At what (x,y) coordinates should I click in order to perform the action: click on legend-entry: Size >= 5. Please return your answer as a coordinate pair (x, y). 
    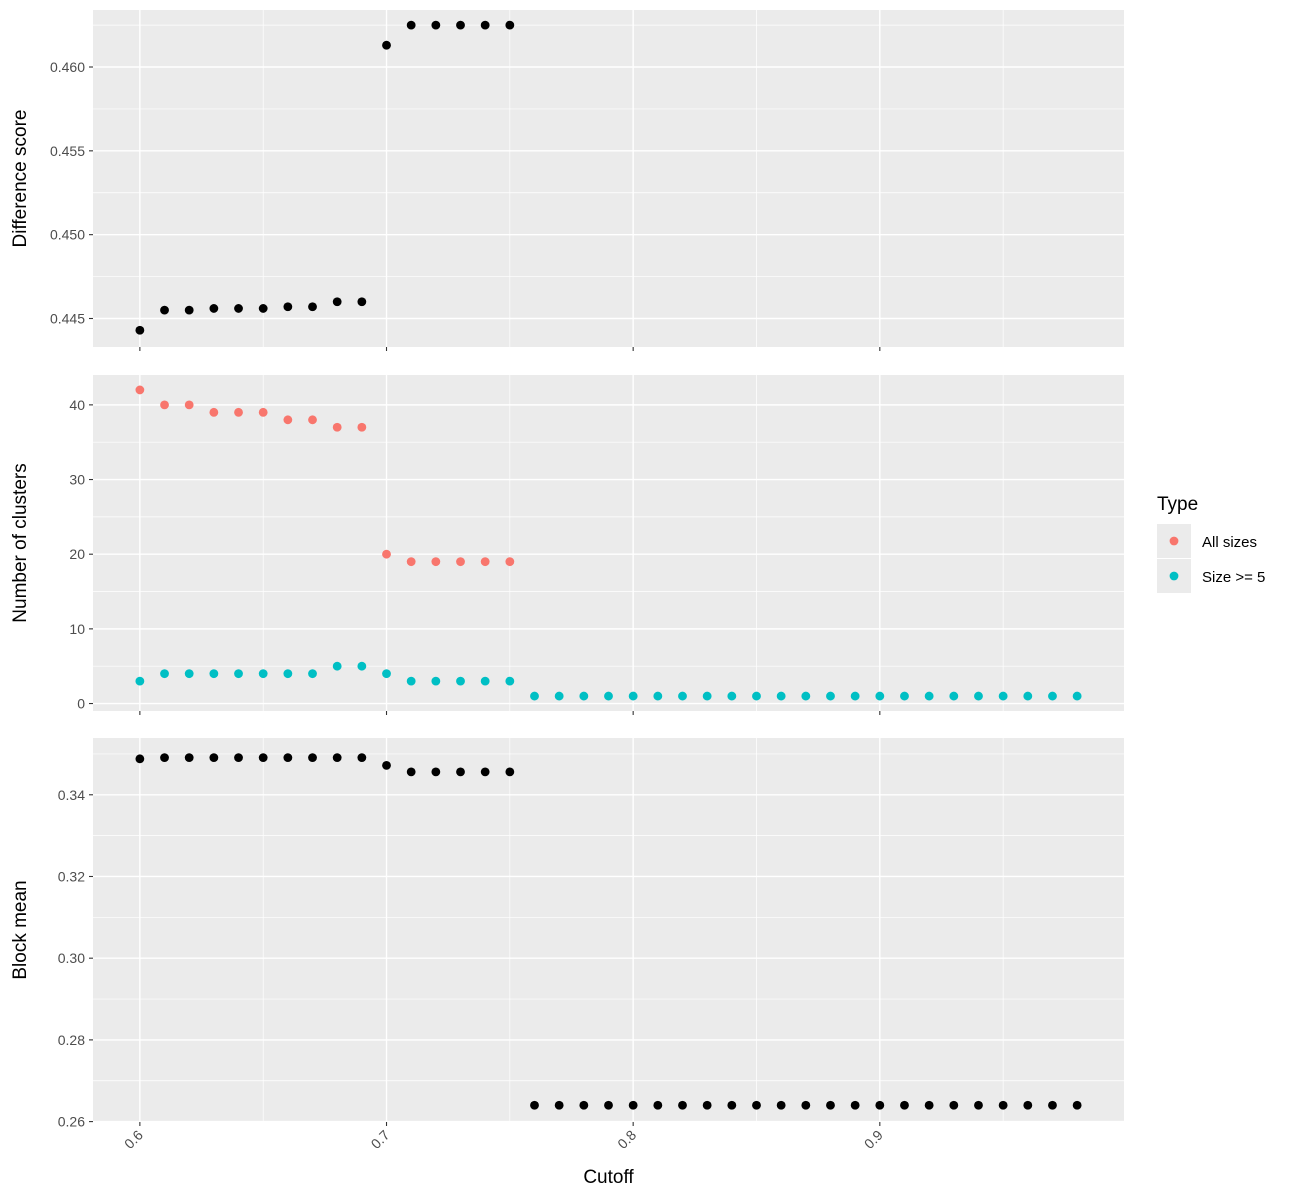
    Looking at the image, I should click on (1211, 576).